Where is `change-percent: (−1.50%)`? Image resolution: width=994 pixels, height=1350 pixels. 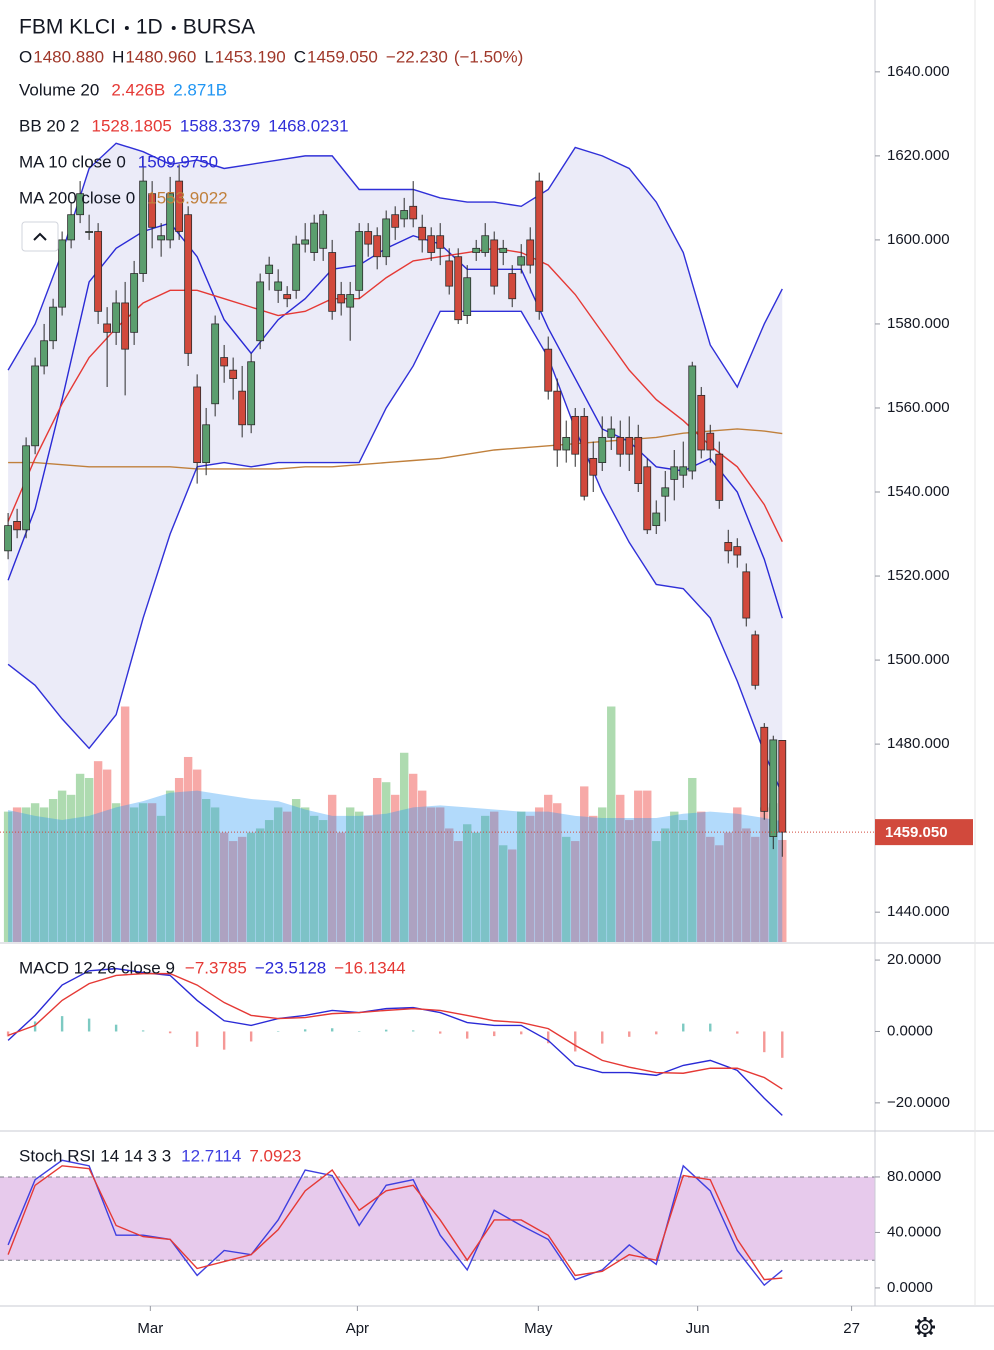 change-percent: (−1.50%) is located at coordinates (488, 56).